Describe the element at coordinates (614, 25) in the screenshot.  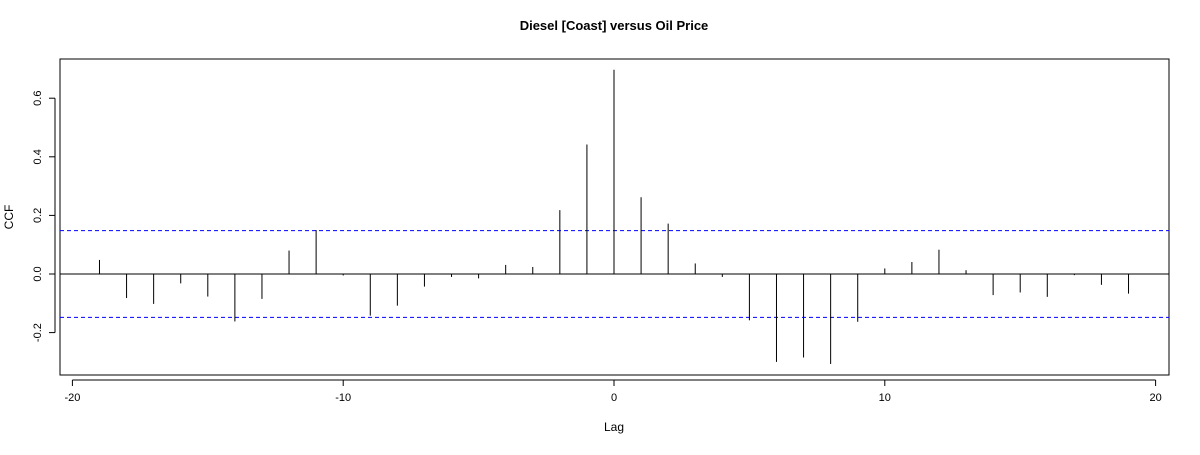
I see `chart-title: Diesel [Coast] versus Oil Price` at that location.